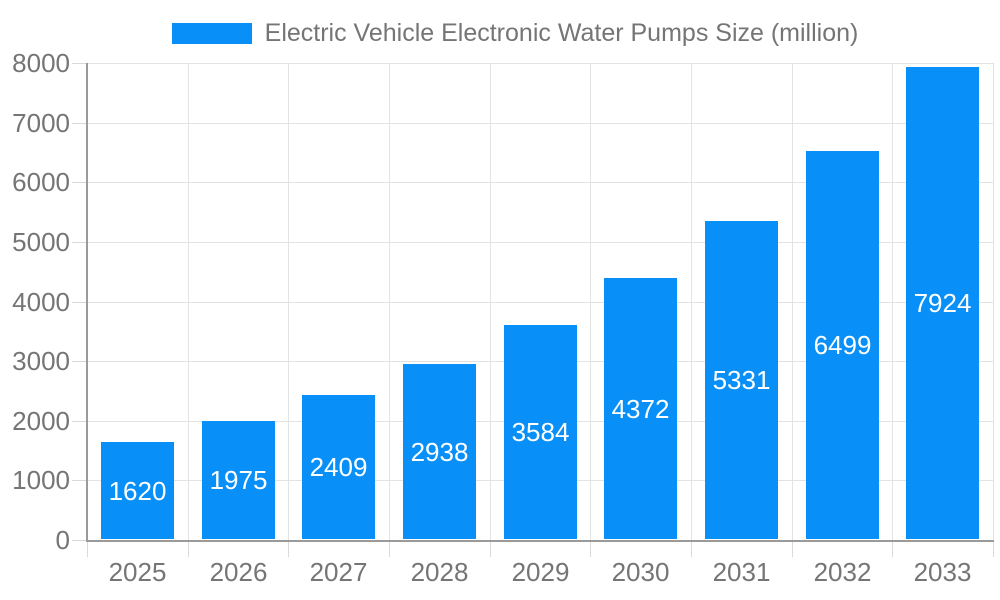  Describe the element at coordinates (41, 361) in the screenshot. I see `y-tick-label: 3000` at that location.